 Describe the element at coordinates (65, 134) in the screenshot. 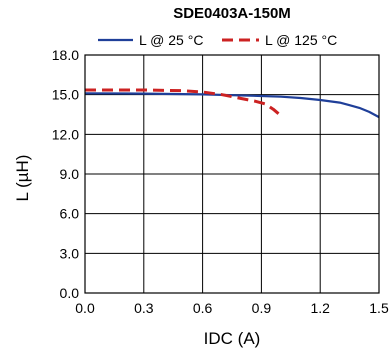

I see `y-tick-label: 12.0` at that location.